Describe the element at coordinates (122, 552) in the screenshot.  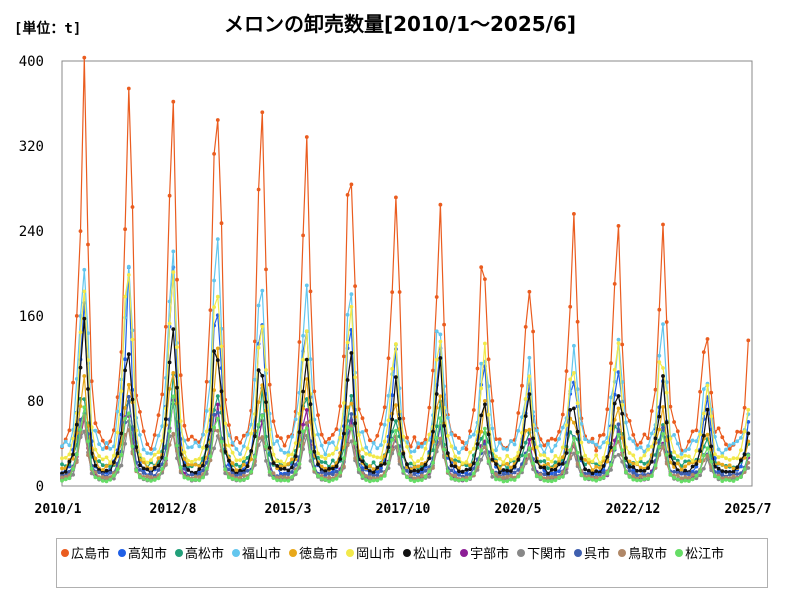
I see `legend-marker` at that location.